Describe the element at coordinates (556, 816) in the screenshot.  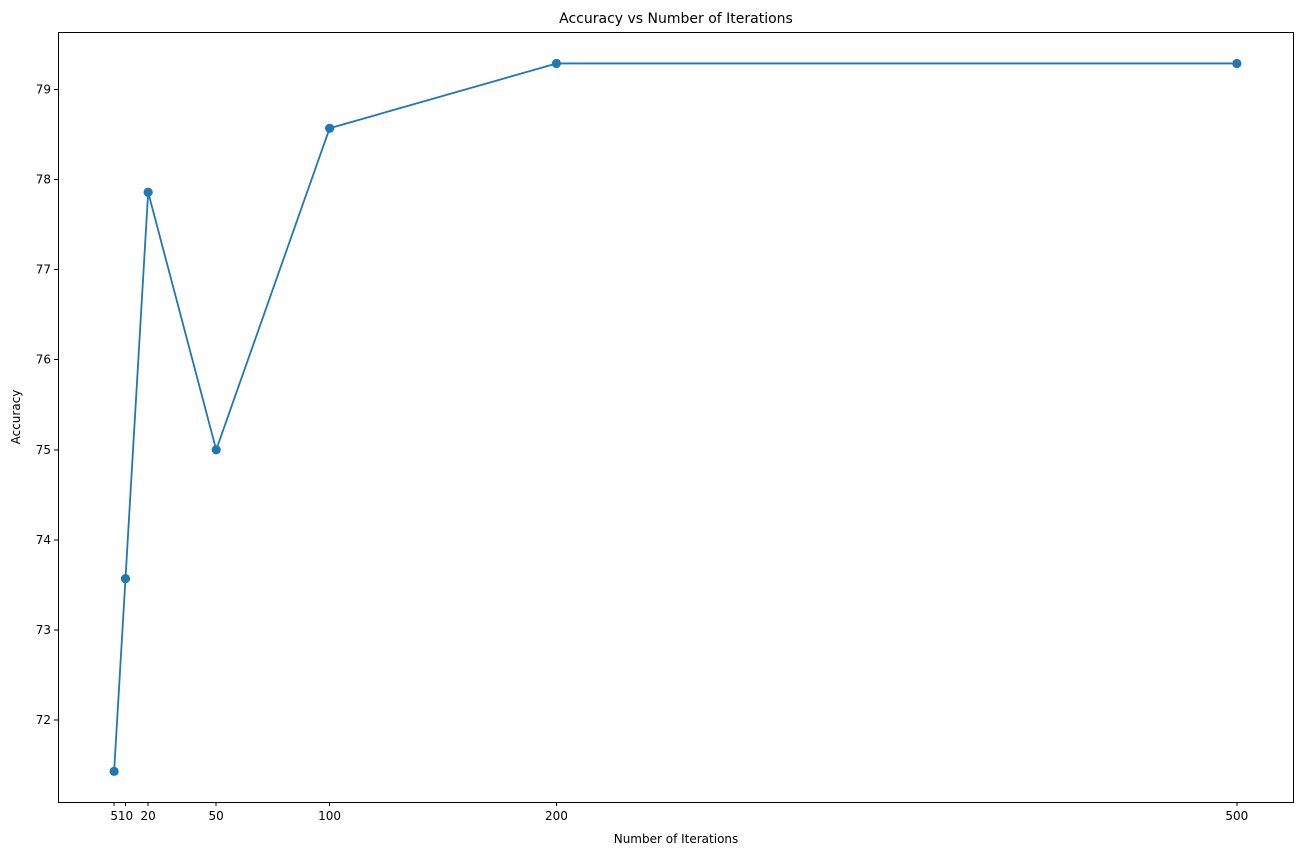
I see `x-tick-label: 200` at that location.